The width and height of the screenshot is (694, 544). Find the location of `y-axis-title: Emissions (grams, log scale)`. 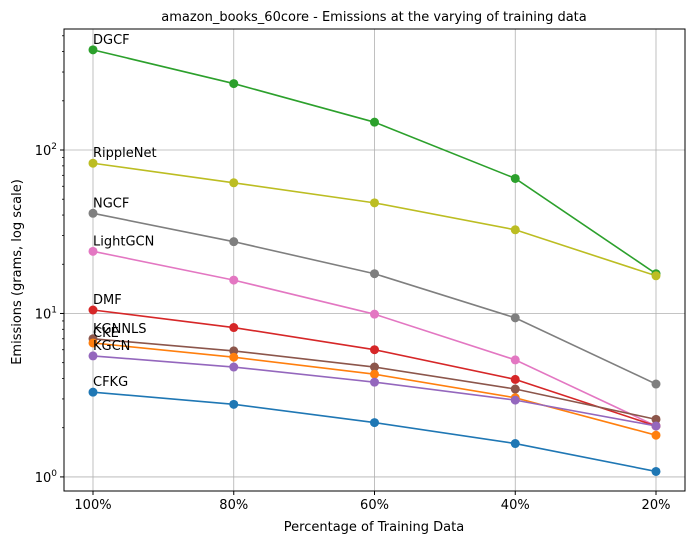

y-axis-title: Emissions (grams, log scale) is located at coordinates (17, 272).